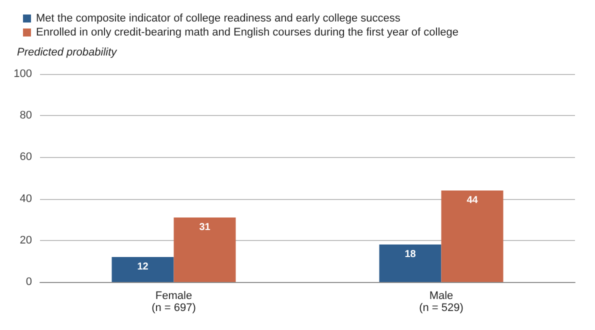  I want to click on y-tick-label: 40, so click(26, 198).